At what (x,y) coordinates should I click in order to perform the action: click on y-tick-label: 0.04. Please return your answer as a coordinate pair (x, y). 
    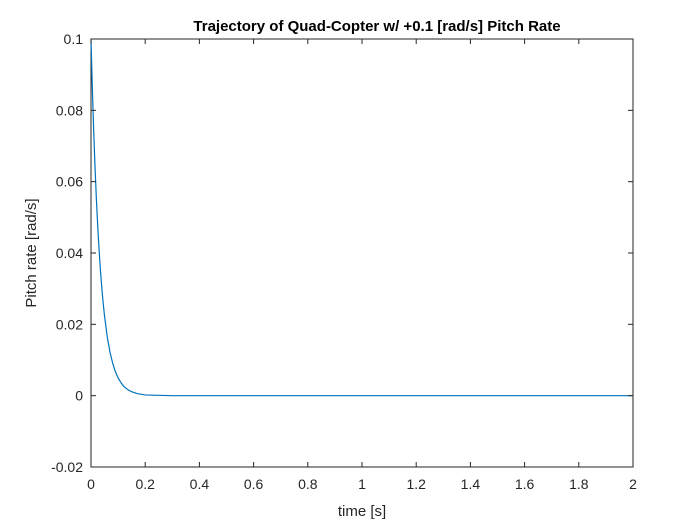
    Looking at the image, I should click on (69, 253).